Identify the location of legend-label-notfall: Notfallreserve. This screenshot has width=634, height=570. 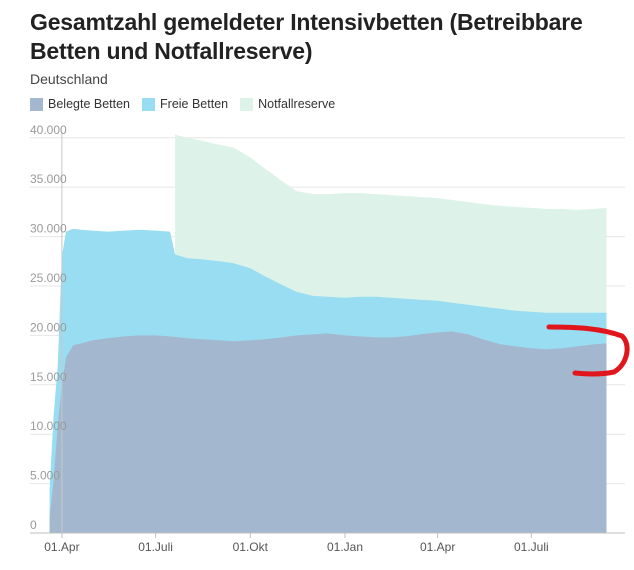
(297, 104).